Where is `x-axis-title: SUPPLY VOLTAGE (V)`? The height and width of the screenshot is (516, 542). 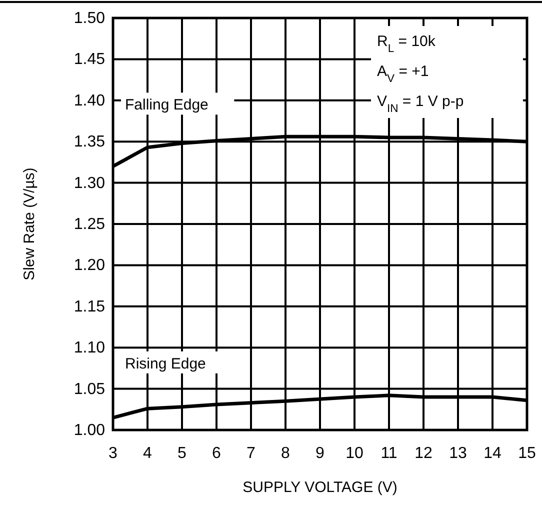
x-axis-title: SUPPLY VOLTAGE (V) is located at coordinates (320, 487).